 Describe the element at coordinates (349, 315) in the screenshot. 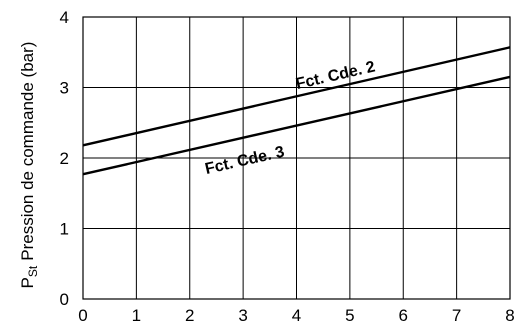

I see `x-tick-label: 5` at that location.